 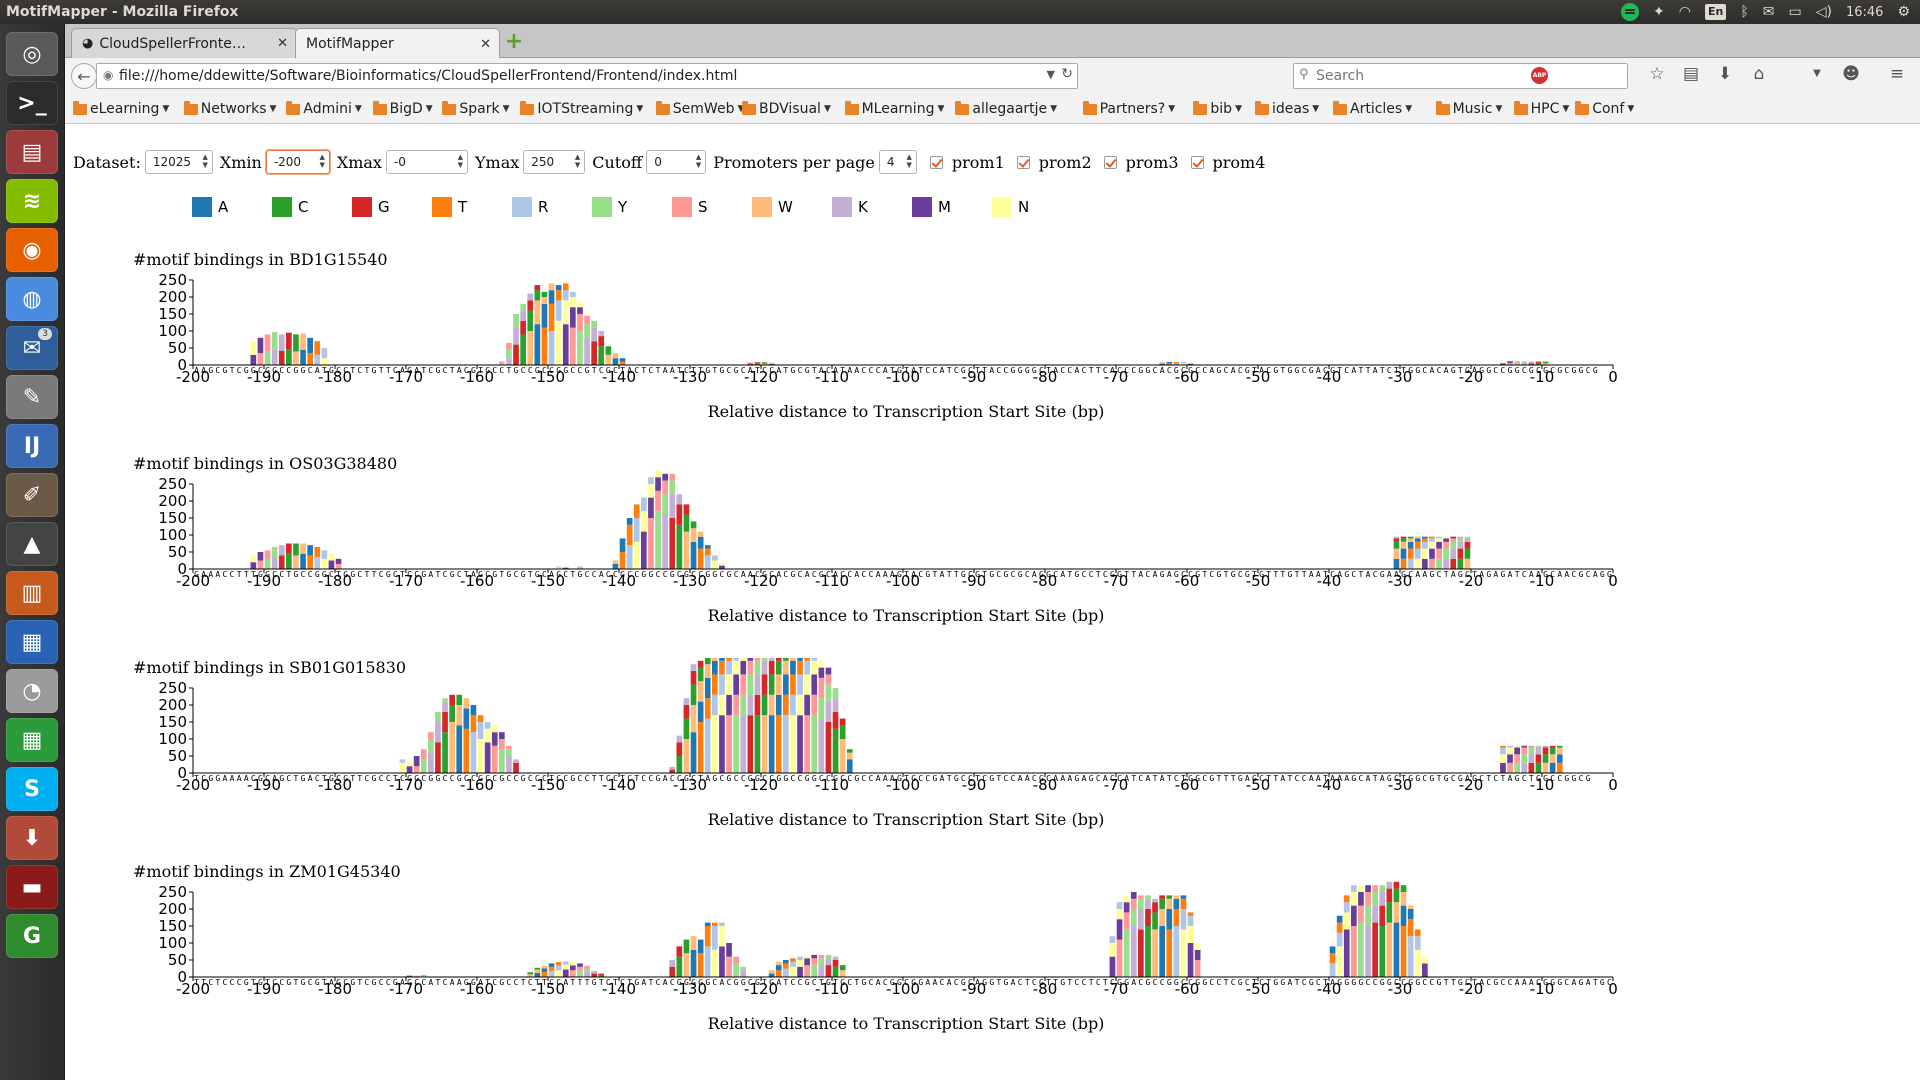 I want to click on bookmark-folder-elearning: eLearning ▼, so click(x=121, y=108).